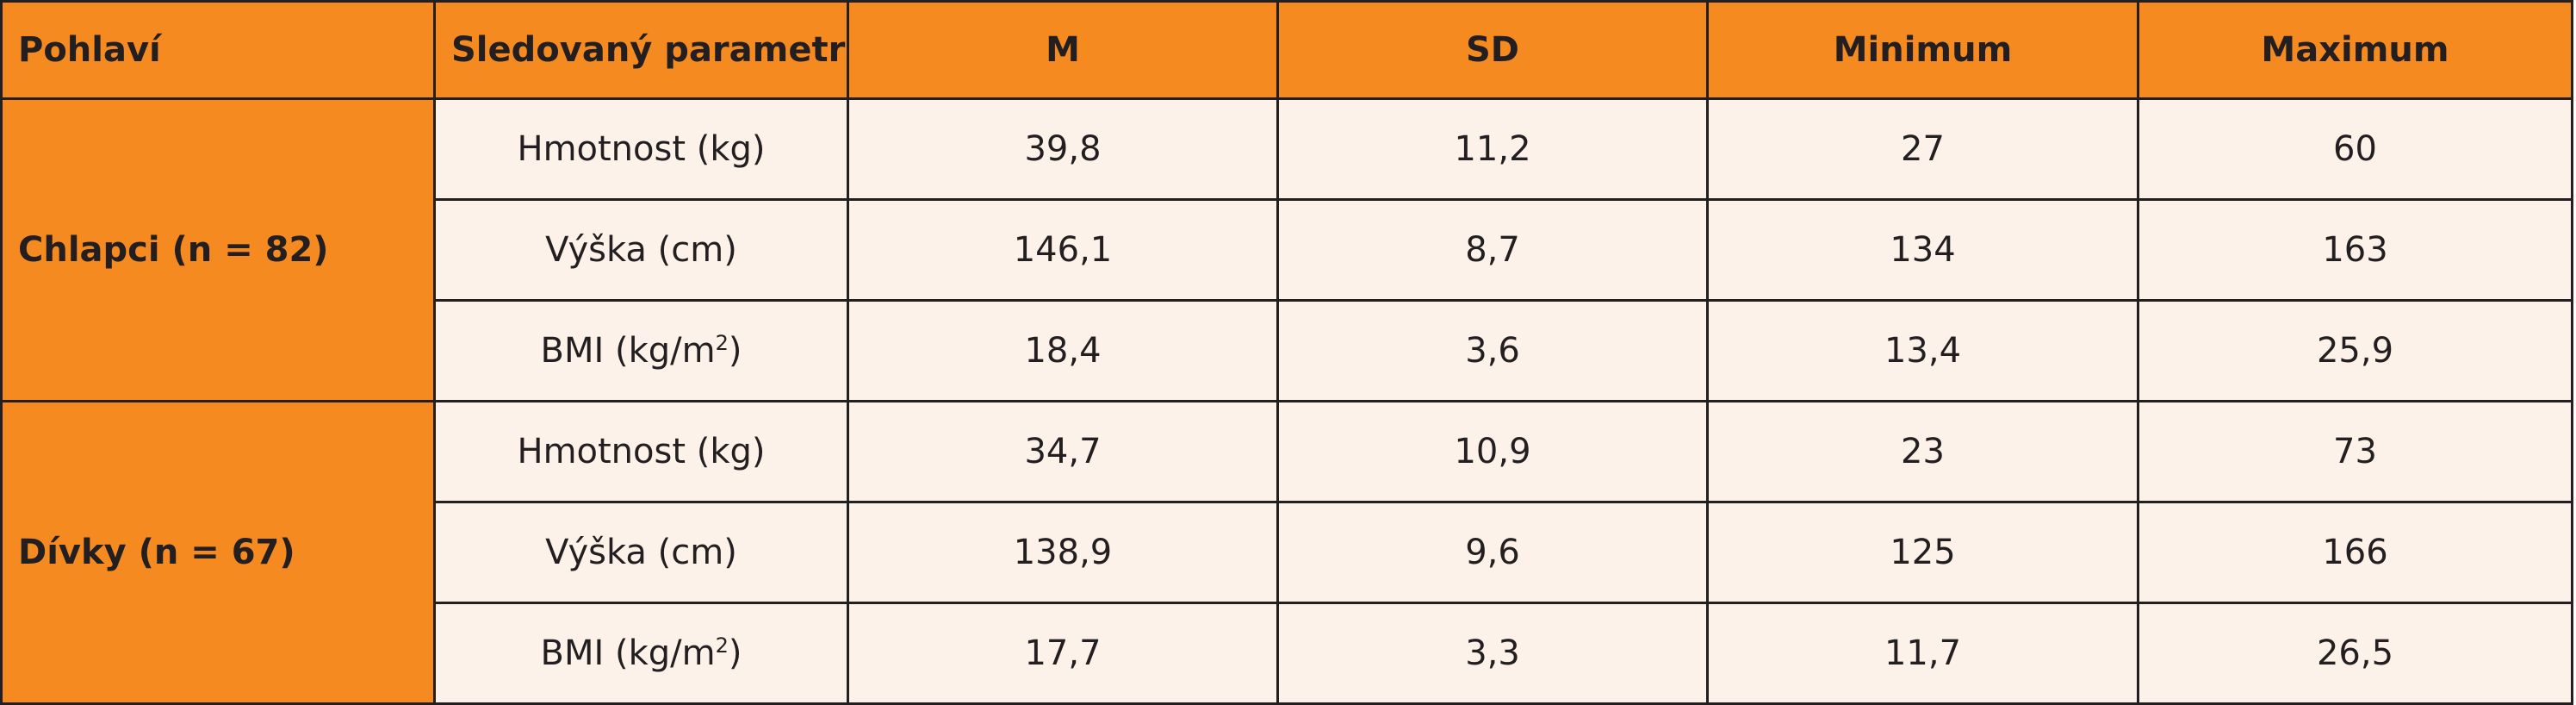 This screenshot has width=2576, height=705. I want to click on mean-cell: 146,1, so click(1063, 250).